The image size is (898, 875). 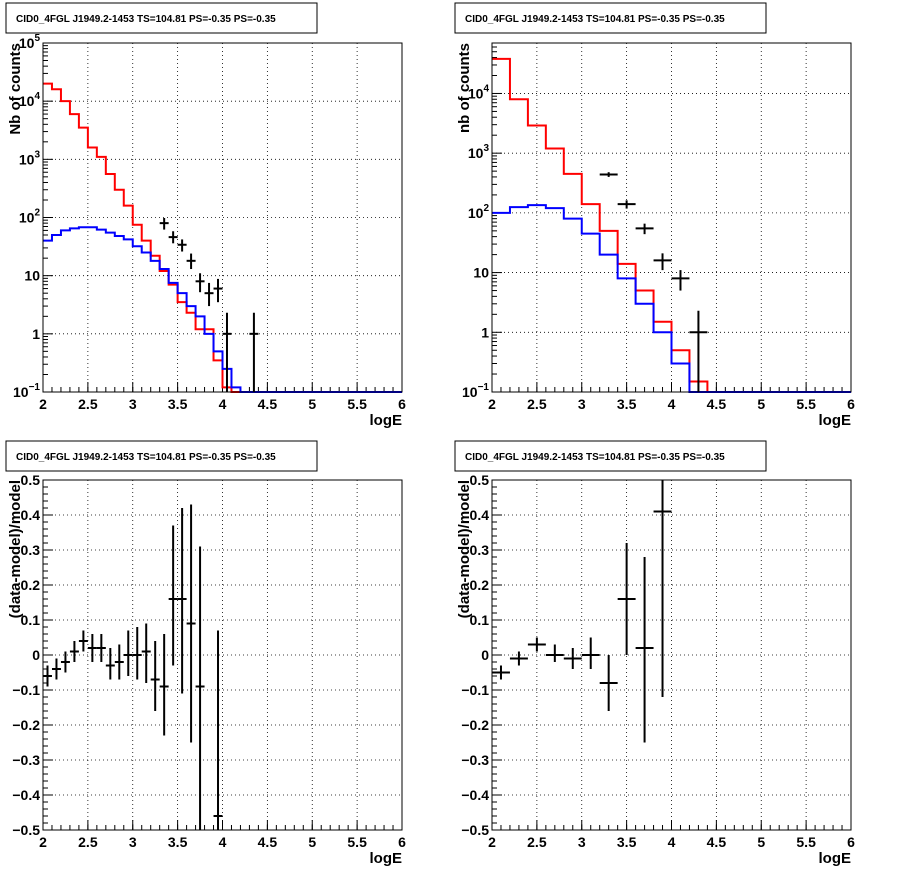 What do you see at coordinates (30, 42) in the screenshot?
I see `y-tick-label: 10⁵` at bounding box center [30, 42].